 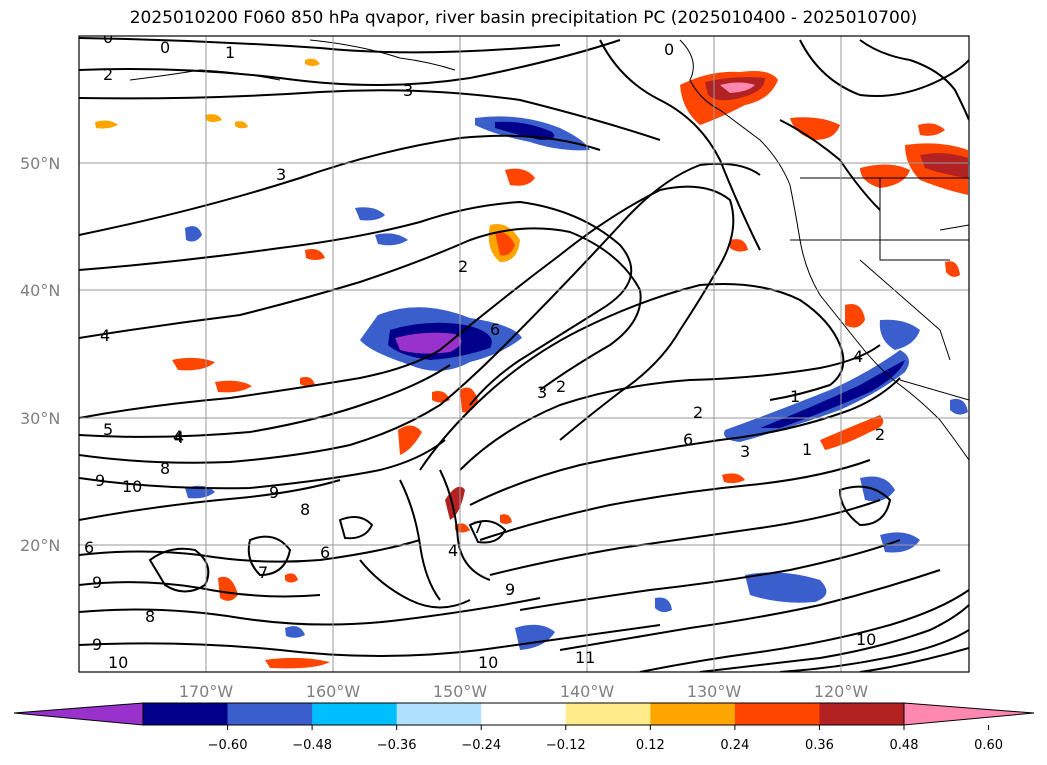 I want to click on colorbar-extend-low, so click(x=78, y=714).